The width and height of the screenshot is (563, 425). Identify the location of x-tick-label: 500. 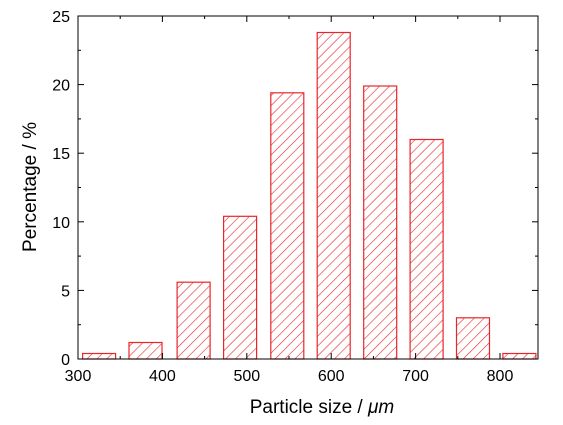
(246, 376).